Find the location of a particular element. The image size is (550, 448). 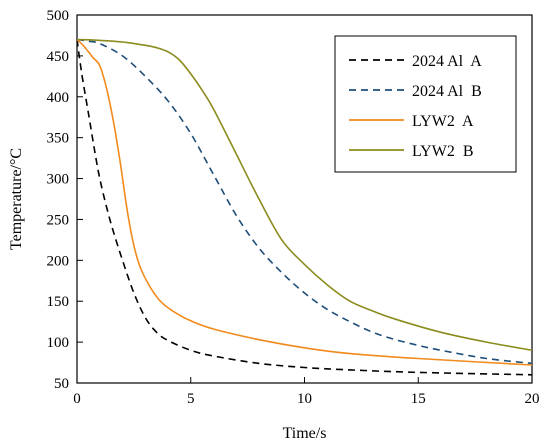

y-tick-label: 450 is located at coordinates (58, 57).